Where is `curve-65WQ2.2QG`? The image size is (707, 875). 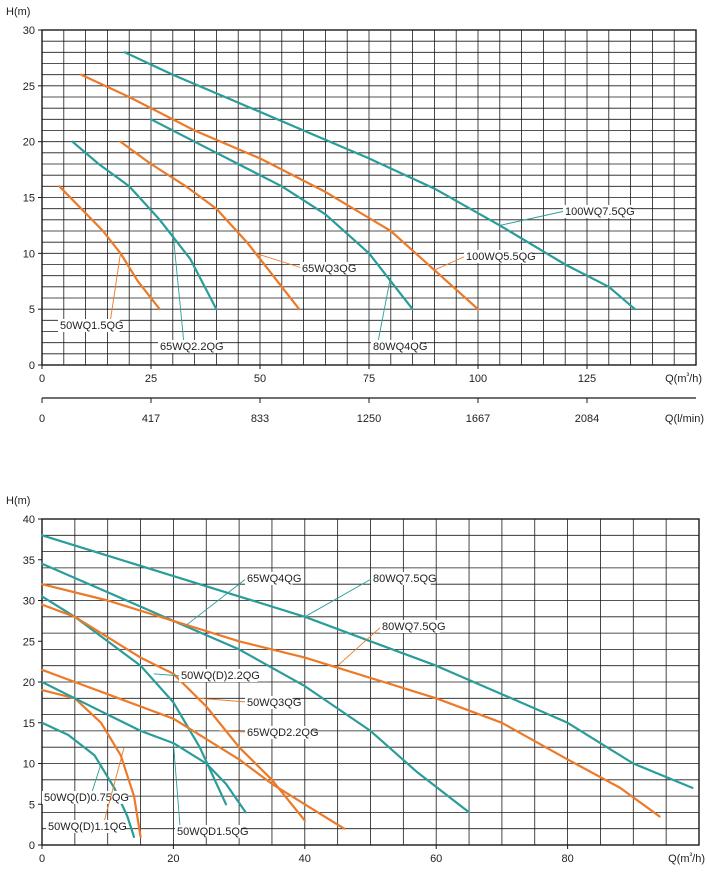 curve-65WQ2.2QG is located at coordinates (144, 225).